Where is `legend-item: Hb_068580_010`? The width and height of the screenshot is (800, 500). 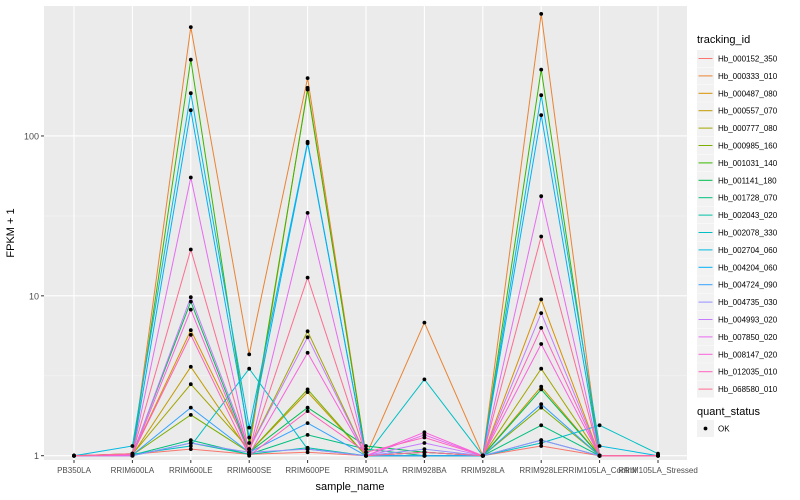
legend-item: Hb_068580_010 is located at coordinates (737, 389).